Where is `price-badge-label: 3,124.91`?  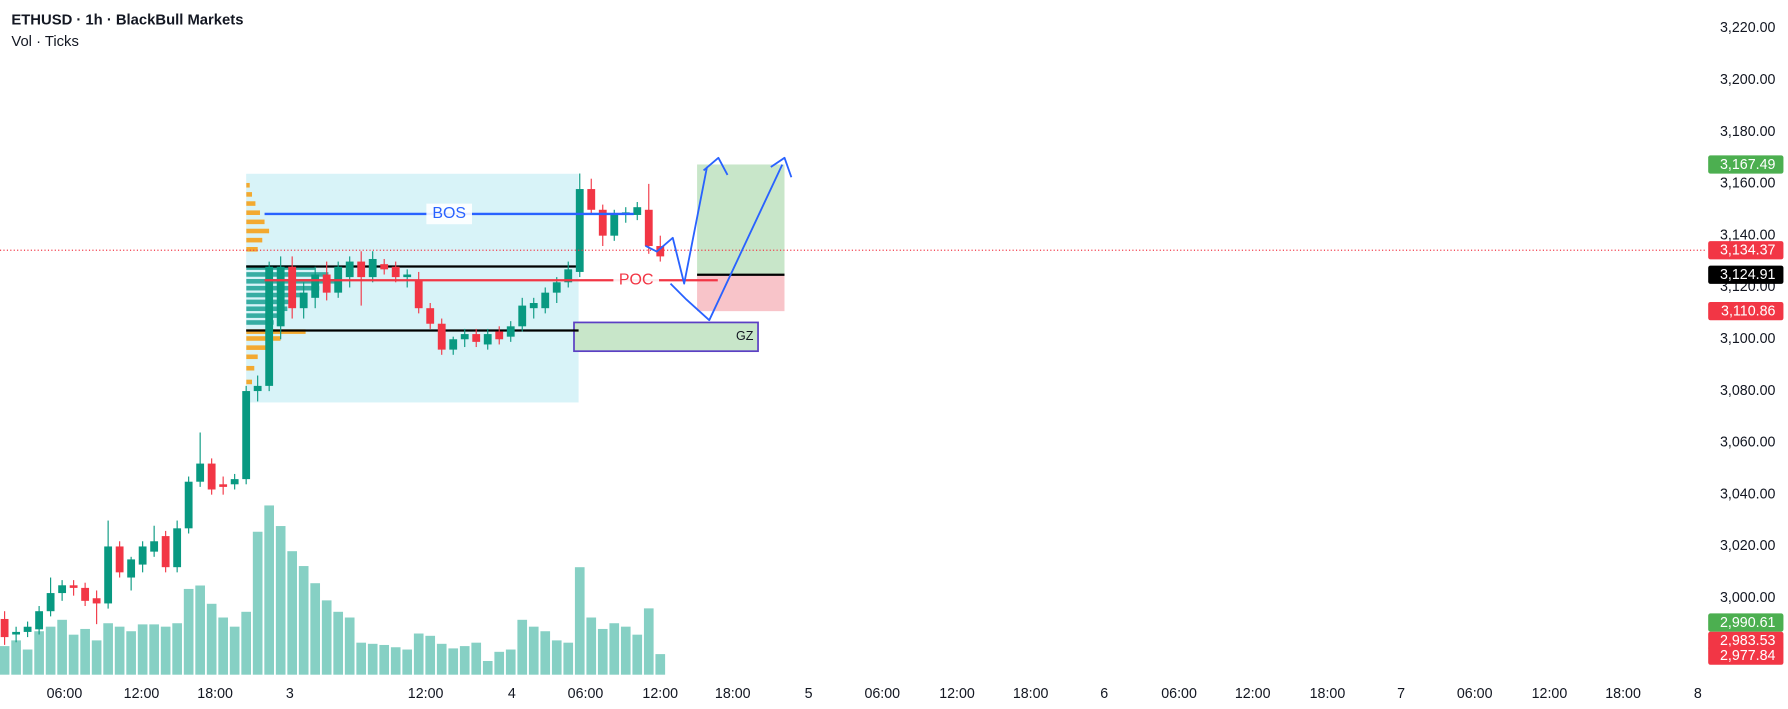
price-badge-label: 3,124.91 is located at coordinates (1748, 275).